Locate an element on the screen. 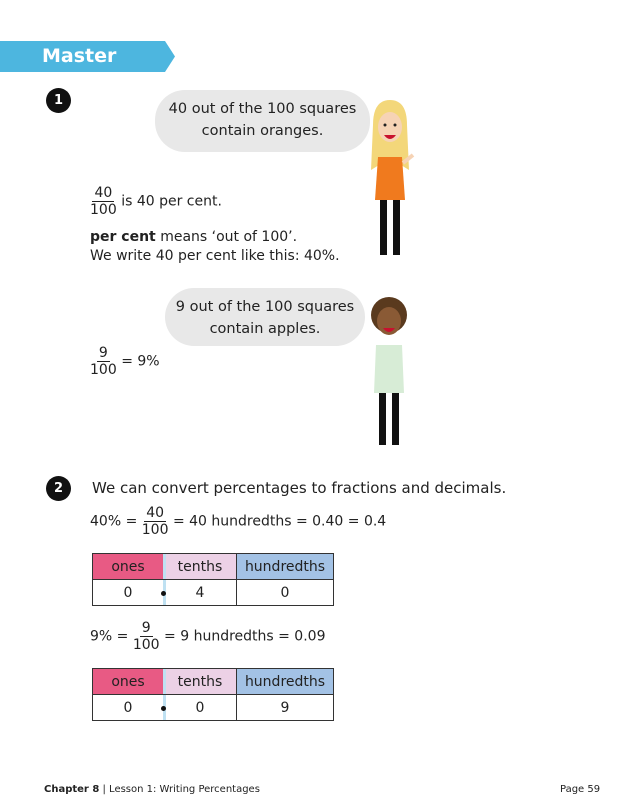  fraction-9-statement: 9 100 = 9% is located at coordinates (125, 361).